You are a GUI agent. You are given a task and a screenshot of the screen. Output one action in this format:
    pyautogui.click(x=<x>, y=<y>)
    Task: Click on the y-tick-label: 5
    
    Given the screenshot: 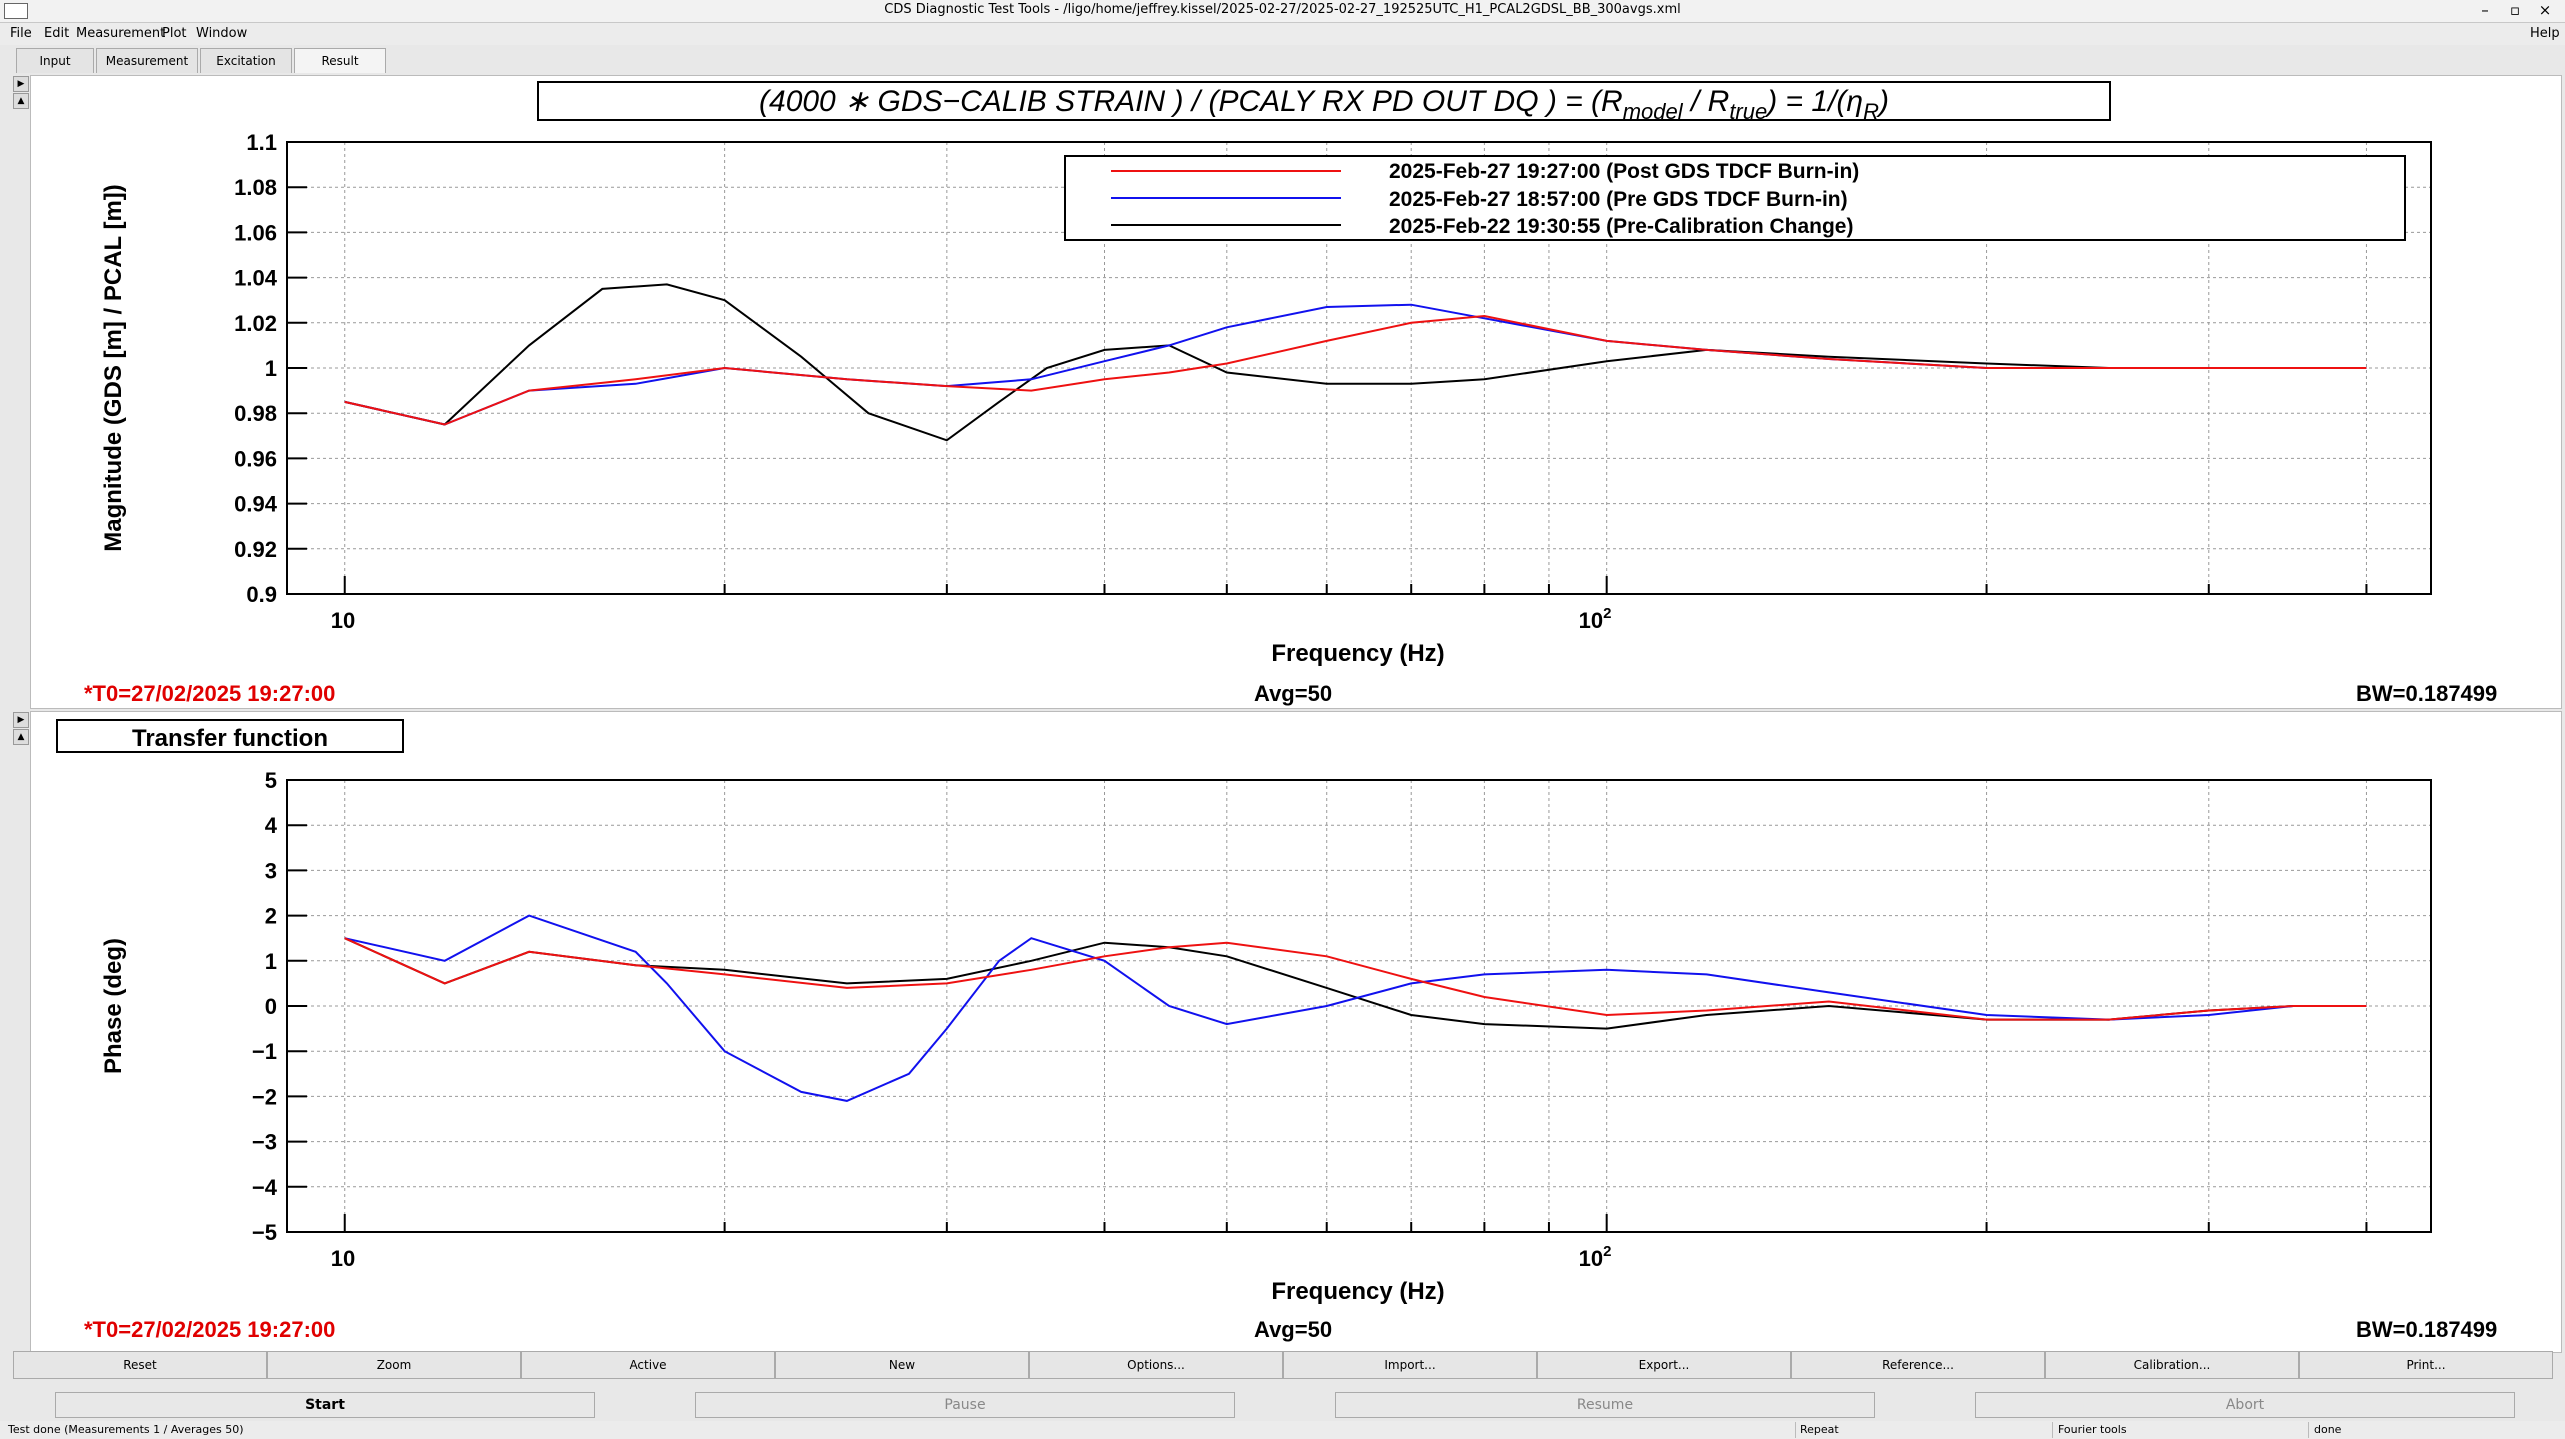 What is the action you would take?
    pyautogui.click(x=271, y=780)
    